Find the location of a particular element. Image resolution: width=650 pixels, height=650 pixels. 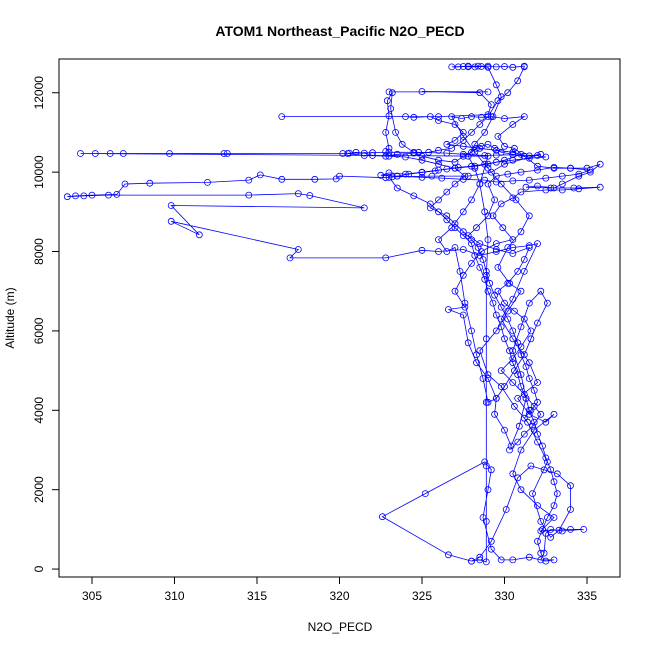

x-tick-label: 330 is located at coordinates (504, 596).